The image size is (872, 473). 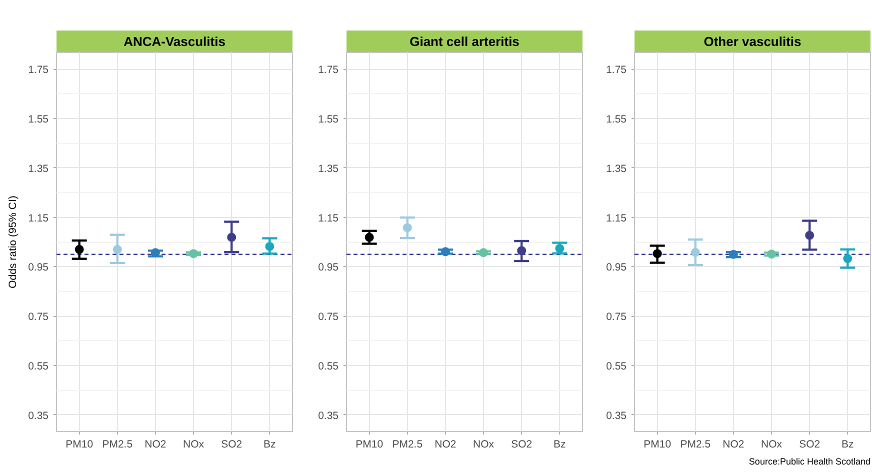 I want to click on chart-title: Other vasculitis, so click(x=753, y=41).